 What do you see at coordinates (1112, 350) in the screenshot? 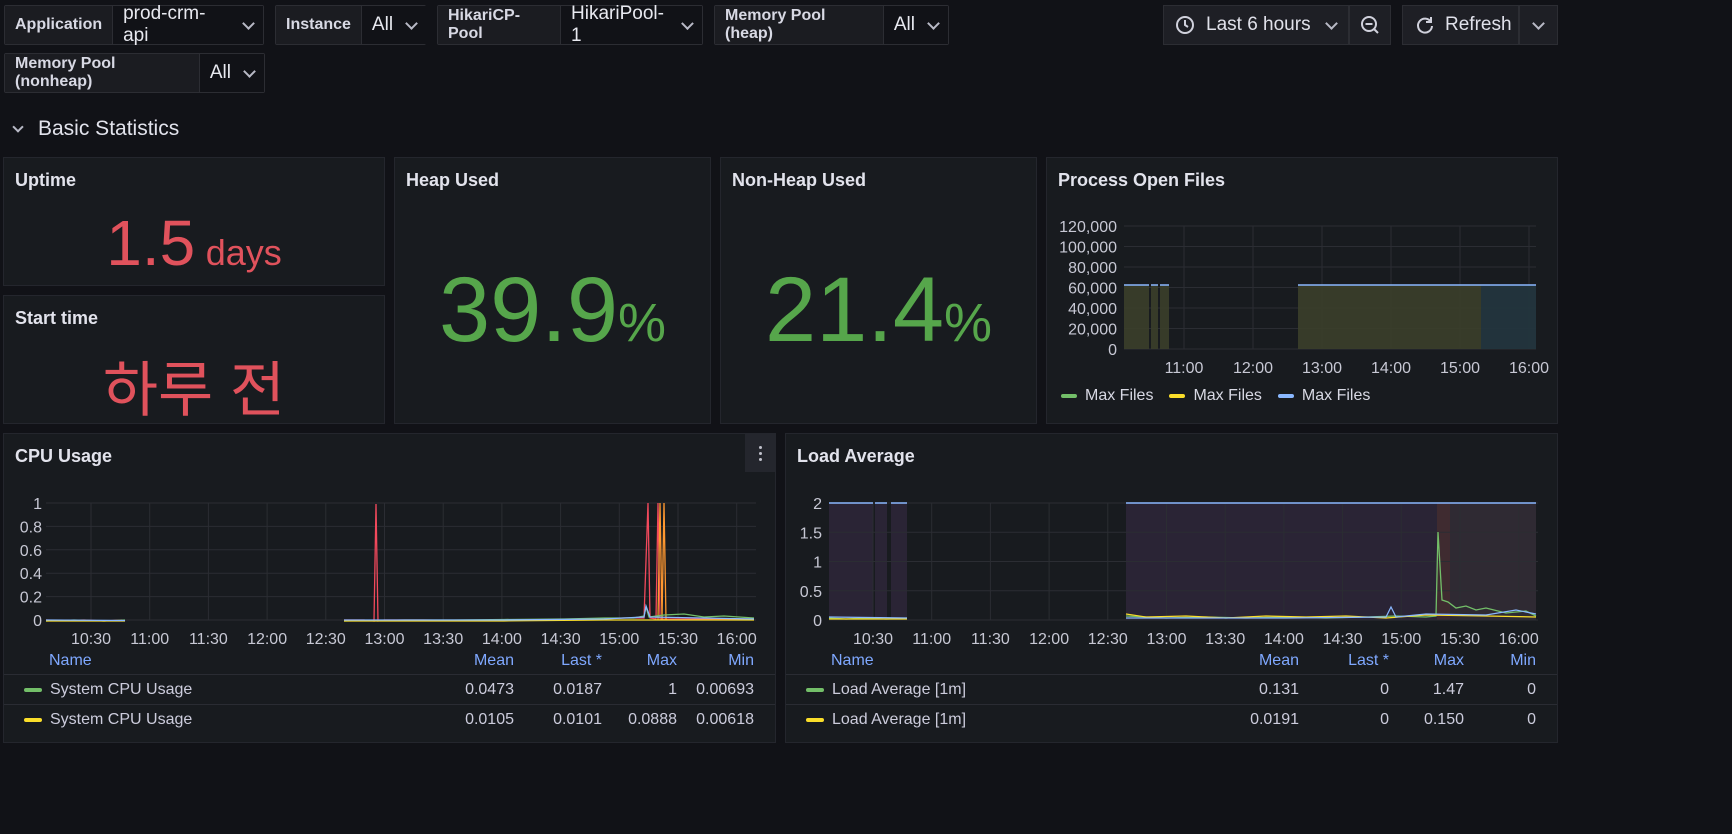
I see `y-tick-label: 0` at bounding box center [1112, 350].